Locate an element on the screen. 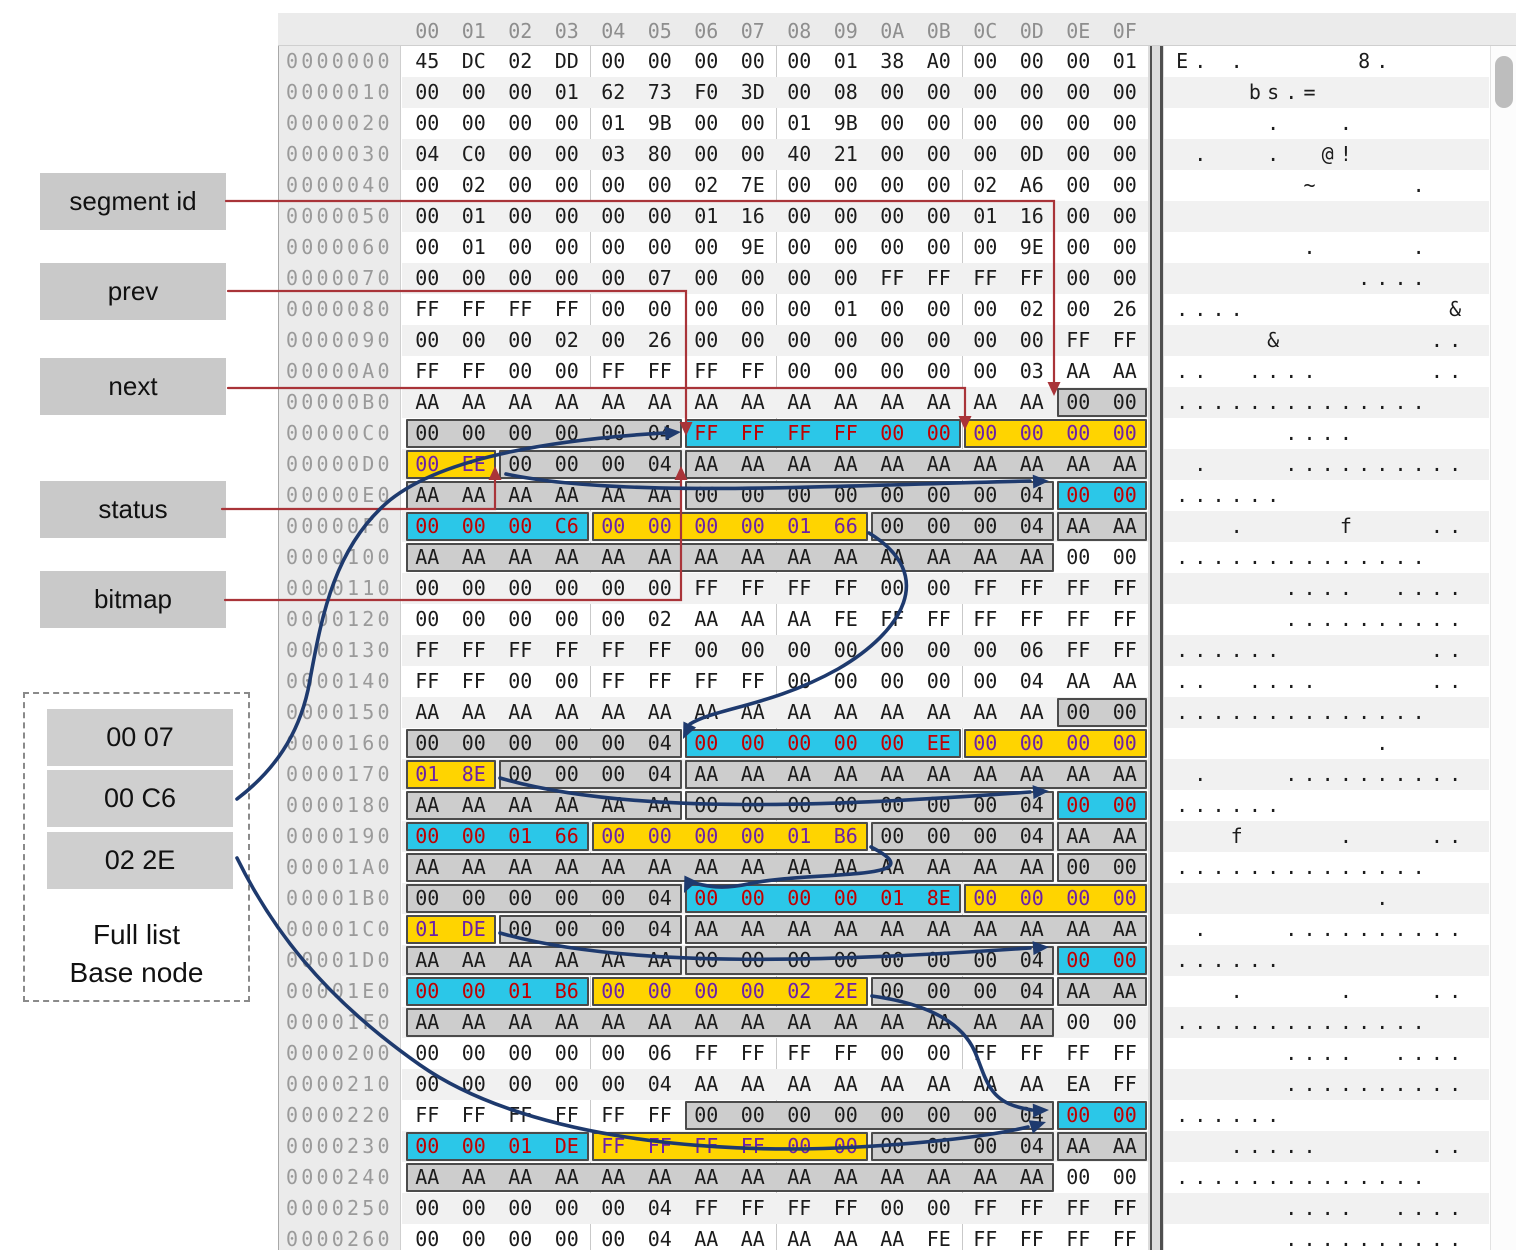  hex-byte: 62 is located at coordinates (613, 92).